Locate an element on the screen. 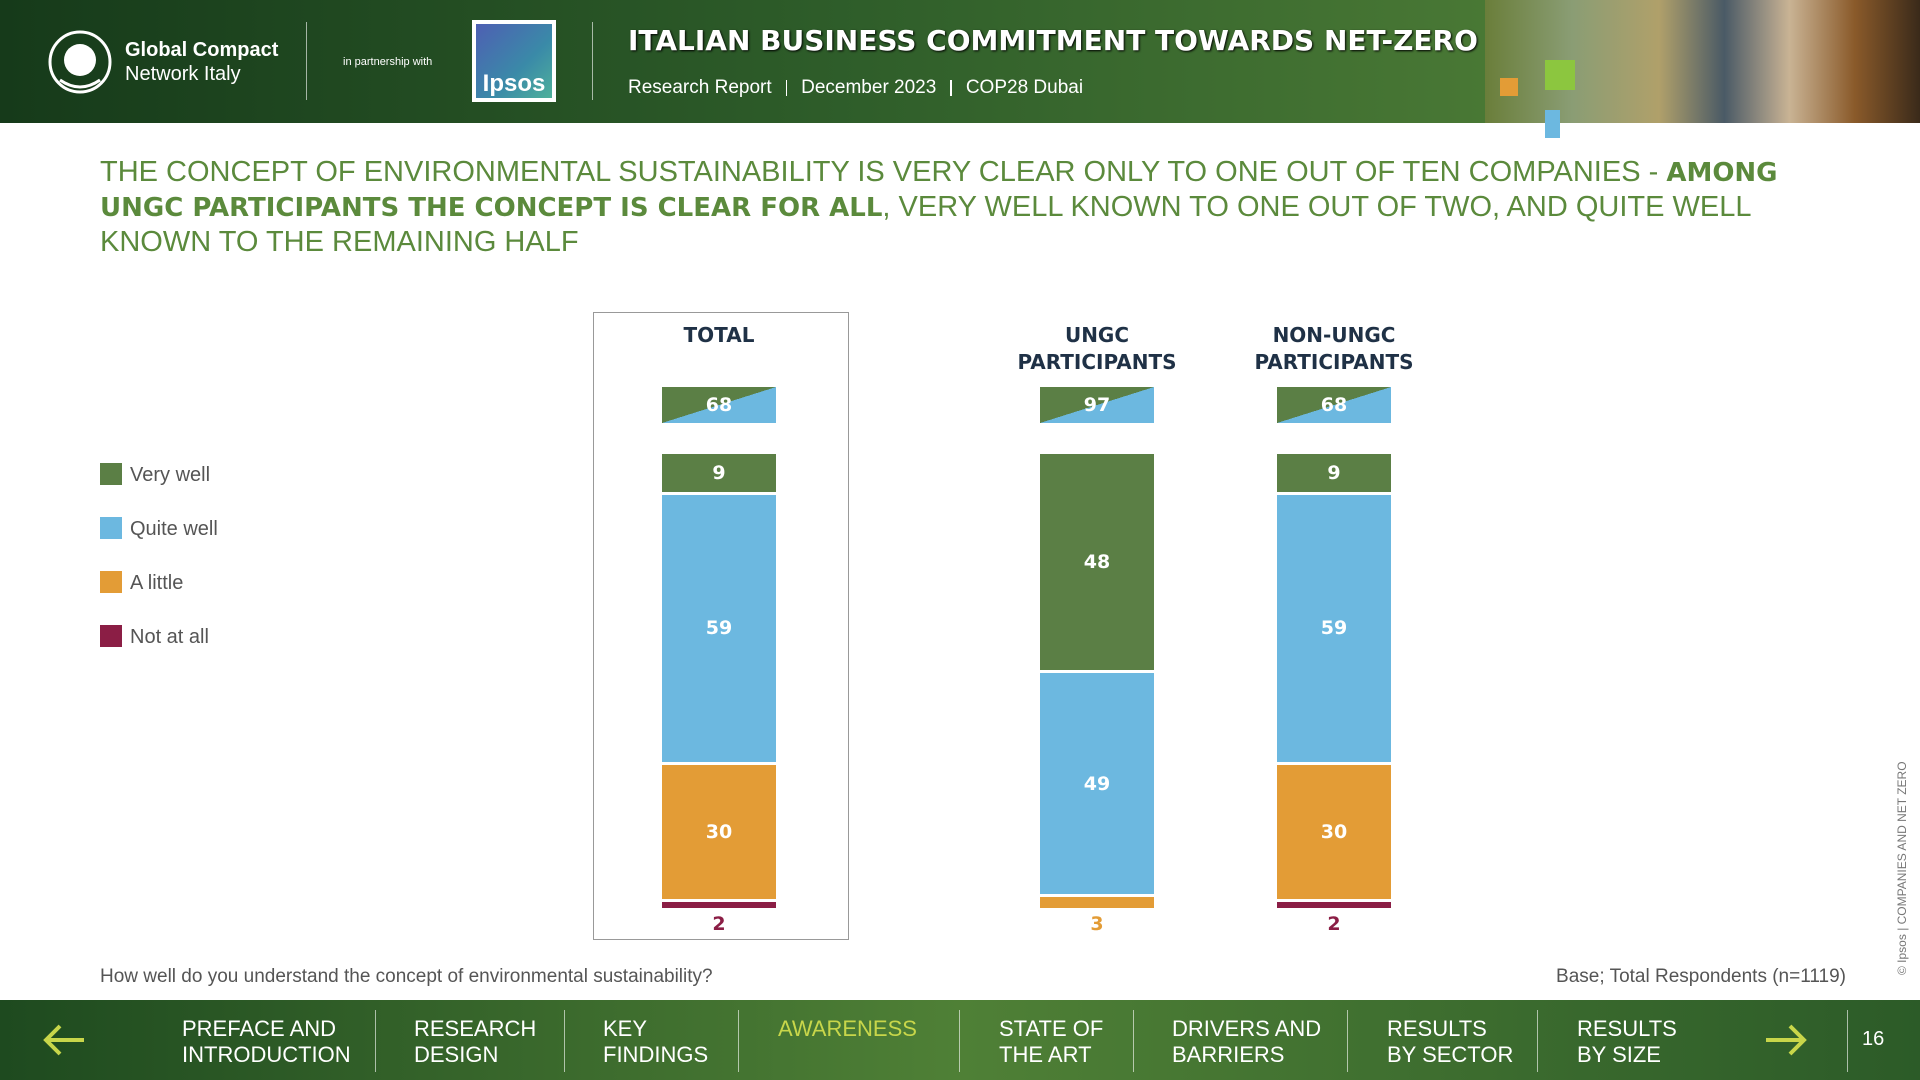 Image resolution: width=1920 pixels, height=1080 pixels. nav-item: PREFACE AND INTRODUCTION is located at coordinates (266, 1042).